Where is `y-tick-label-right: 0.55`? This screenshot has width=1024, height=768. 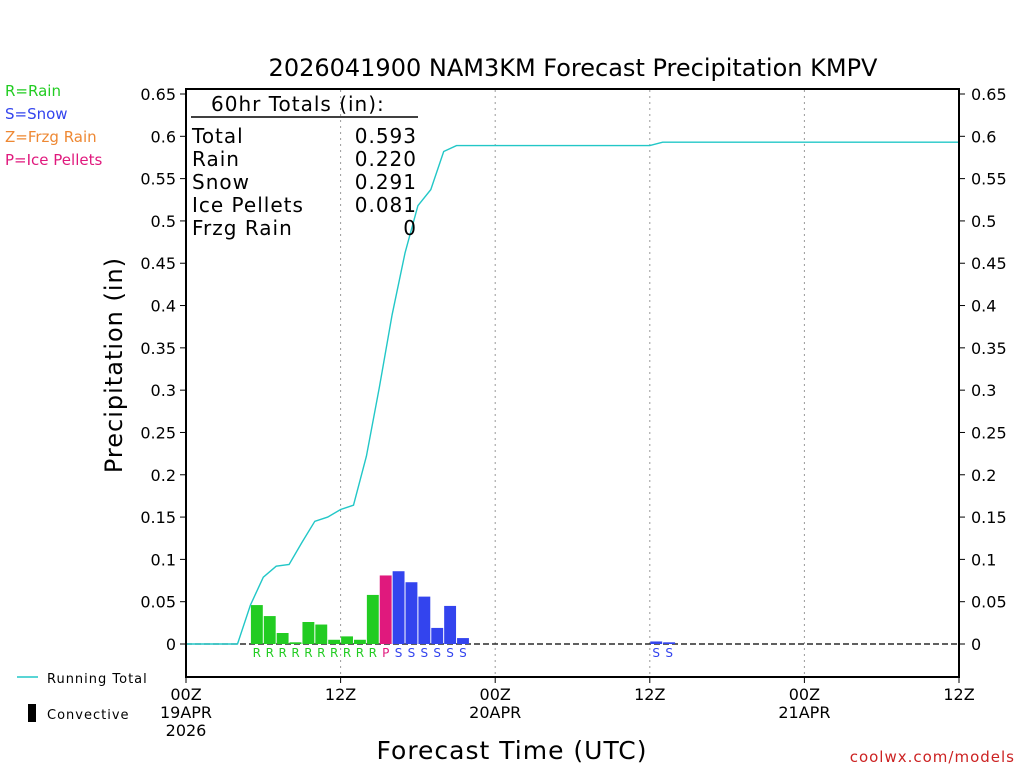
y-tick-label-right: 0.55 is located at coordinates (989, 179).